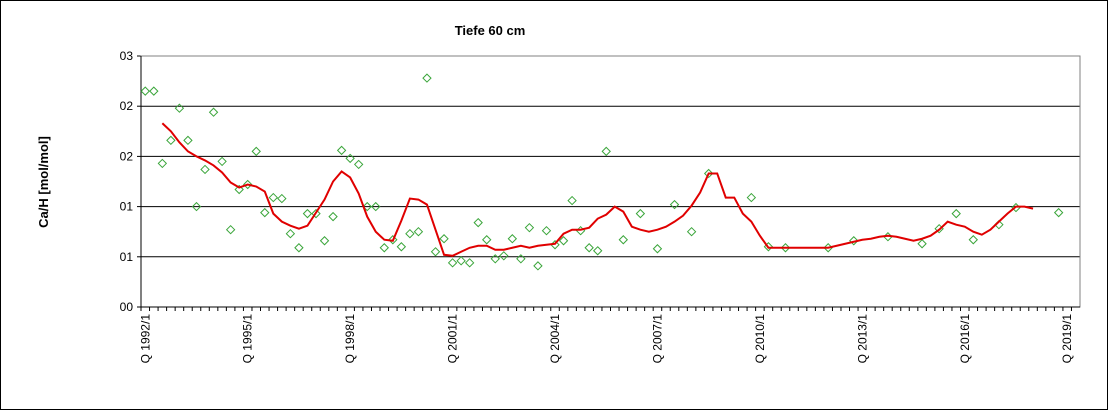 The height and width of the screenshot is (410, 1108). Describe the element at coordinates (248, 339) in the screenshot. I see `x-tick-label: Q 1995/1` at that location.